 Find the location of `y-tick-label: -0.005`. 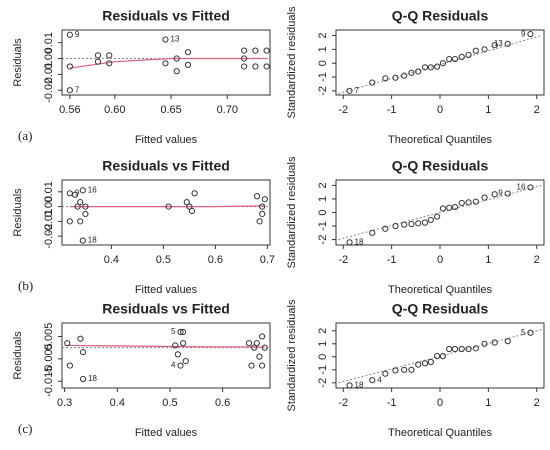

y-tick-label: -0.005 is located at coordinates (49, 358).